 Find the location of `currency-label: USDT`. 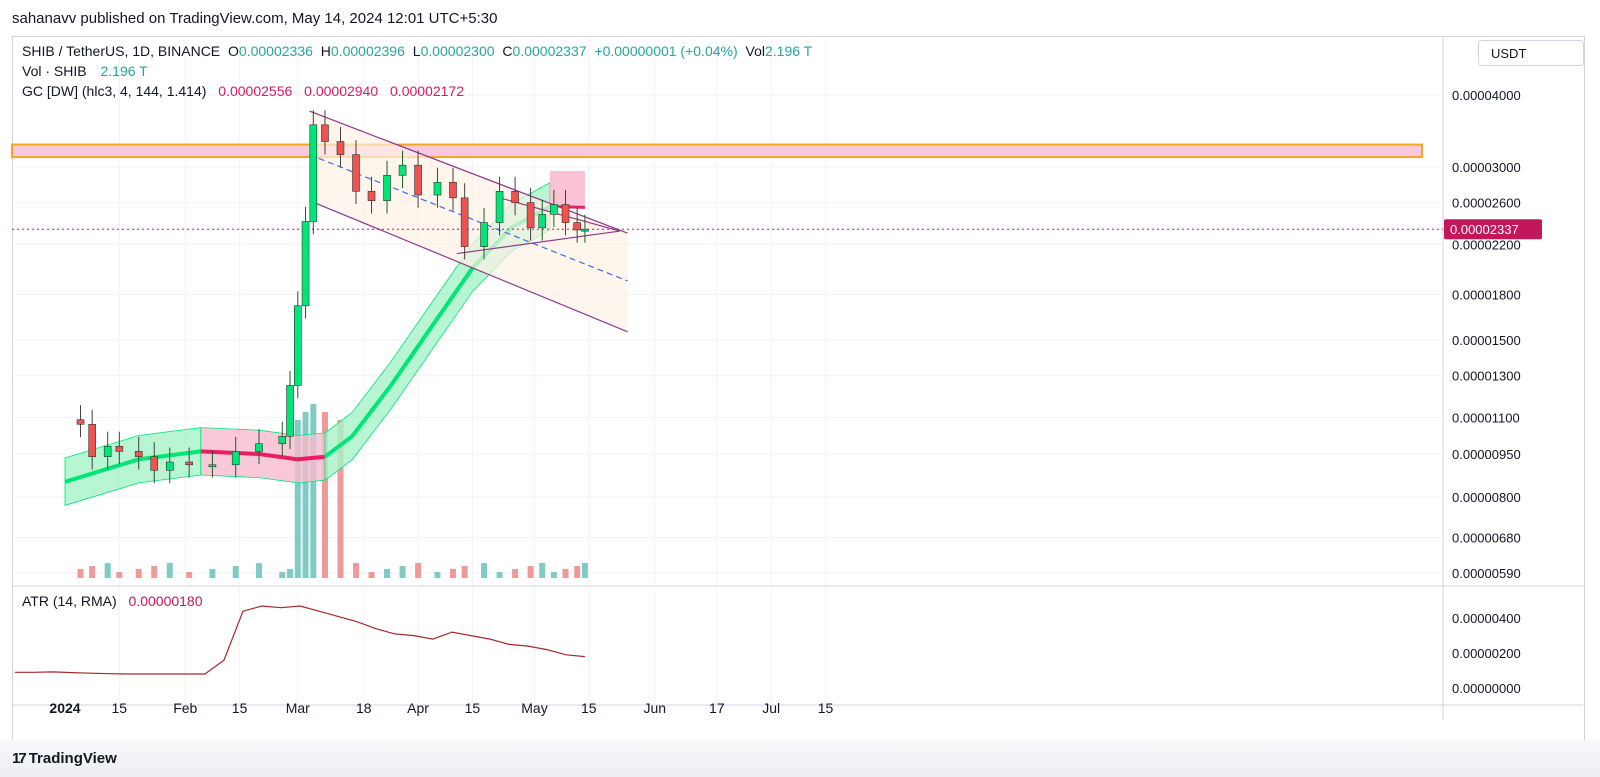

currency-label: USDT is located at coordinates (1509, 53).